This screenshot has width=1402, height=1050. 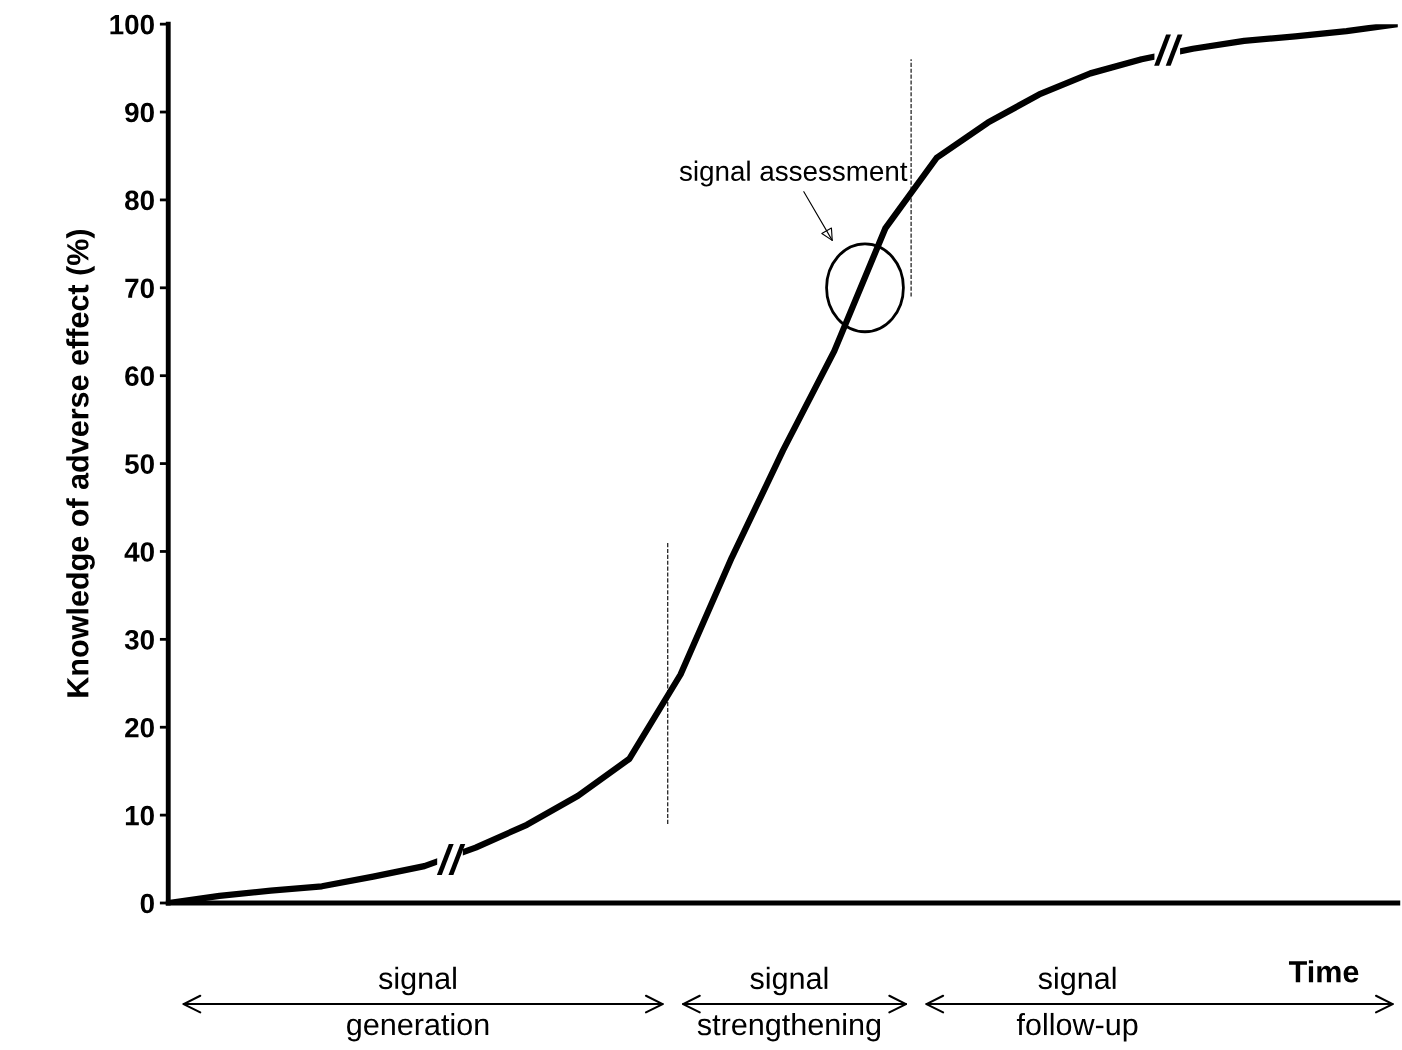 I want to click on y-tick-label: 50, so click(x=139, y=464).